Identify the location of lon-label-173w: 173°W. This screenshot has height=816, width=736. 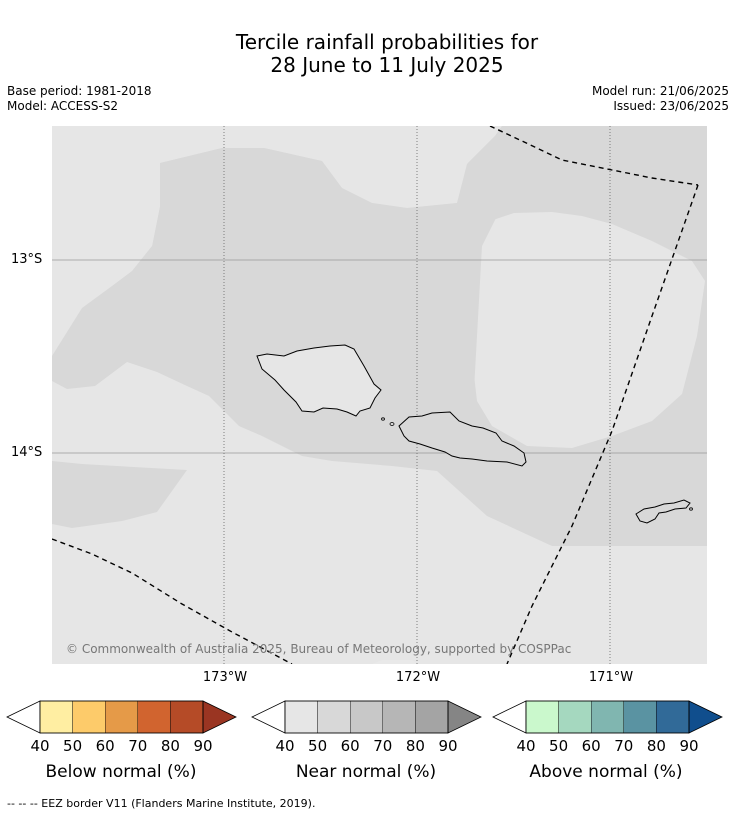
(225, 677).